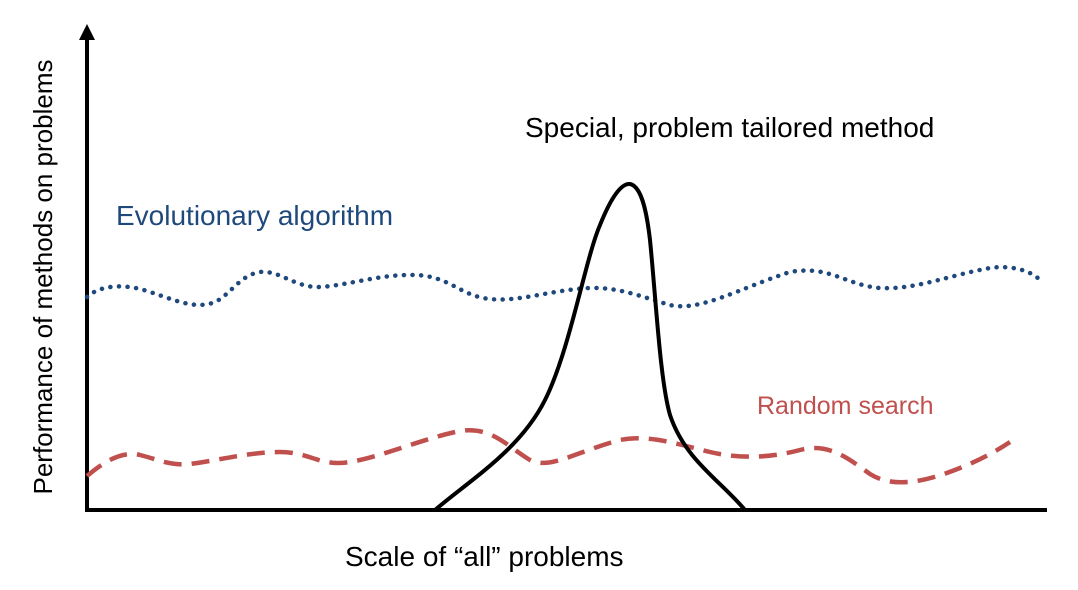 The width and height of the screenshot is (1078, 590). I want to click on y-axis-arrowhead, so click(87, 32).